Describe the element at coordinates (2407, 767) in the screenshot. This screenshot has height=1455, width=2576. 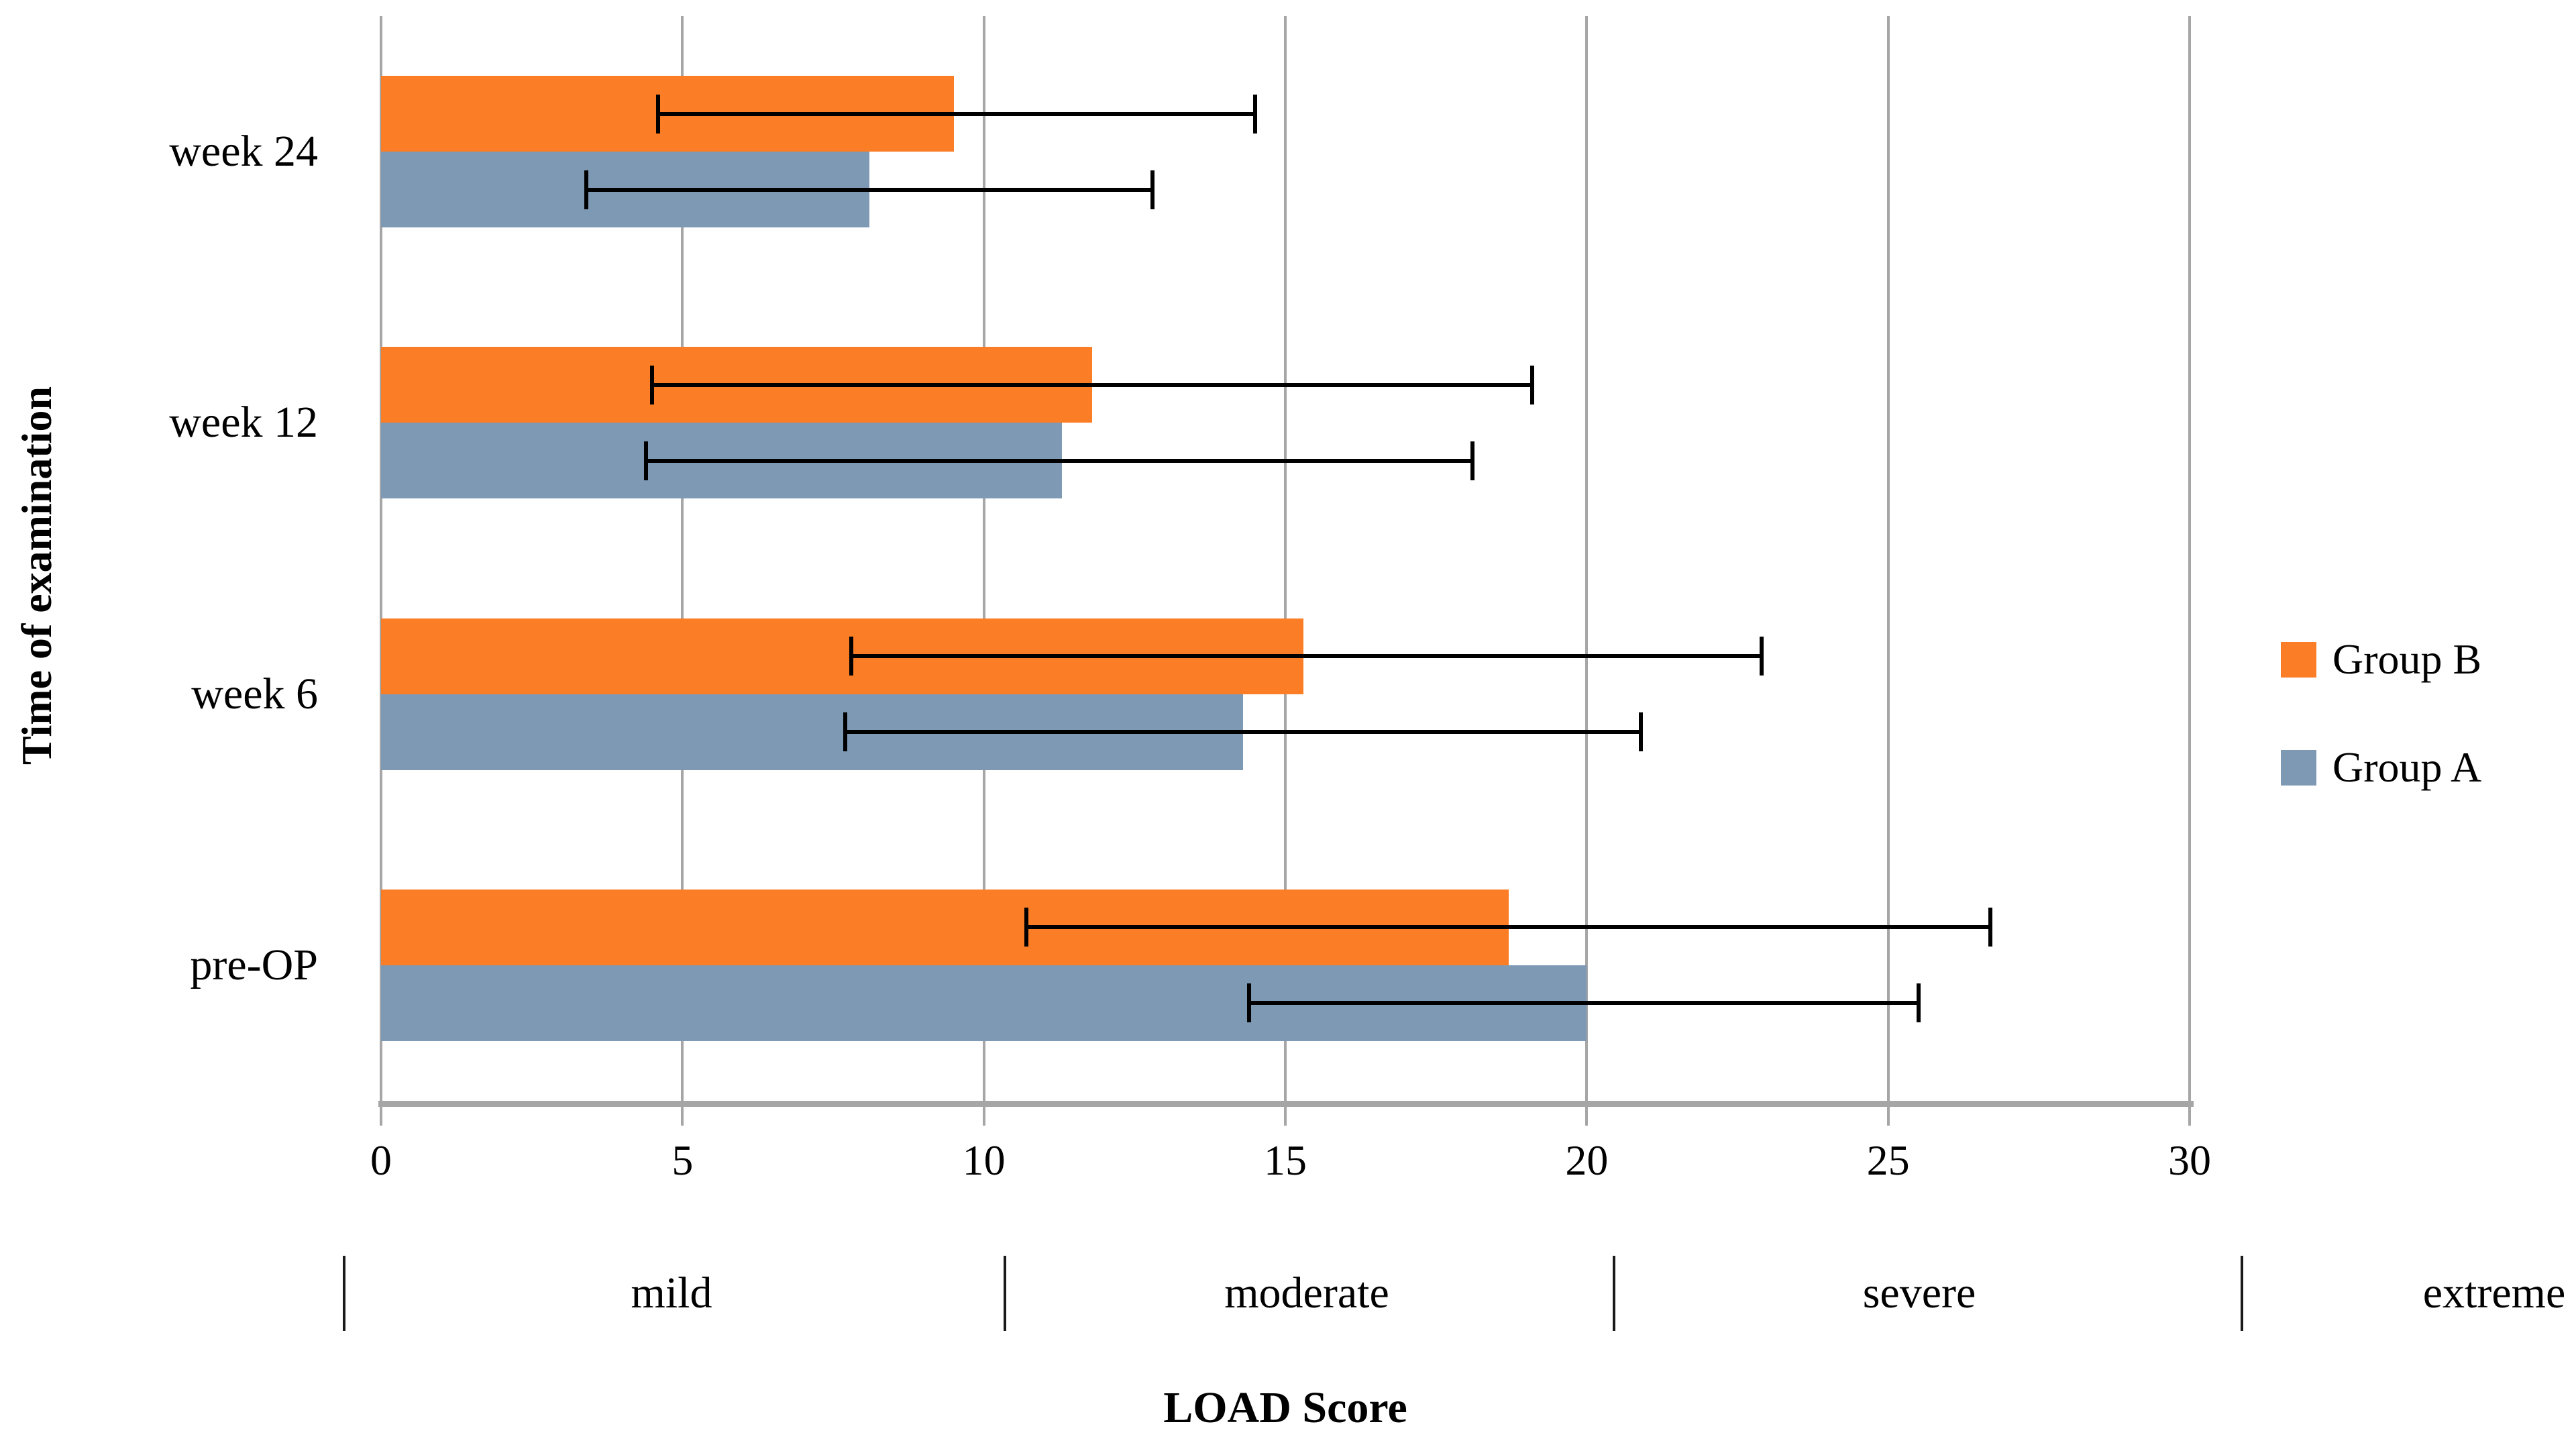
I see `legend-label-group-a: Group A` at that location.